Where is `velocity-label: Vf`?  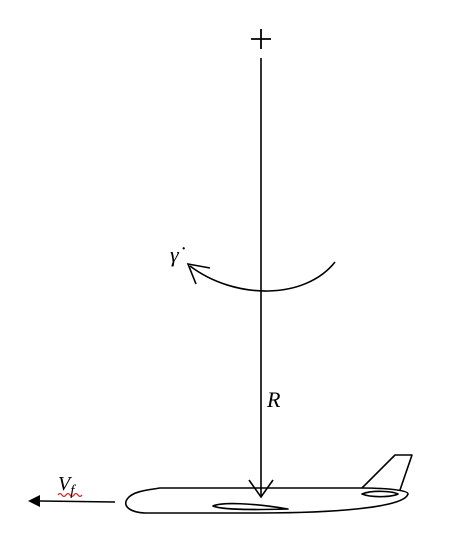 velocity-label: Vf is located at coordinates (66, 486).